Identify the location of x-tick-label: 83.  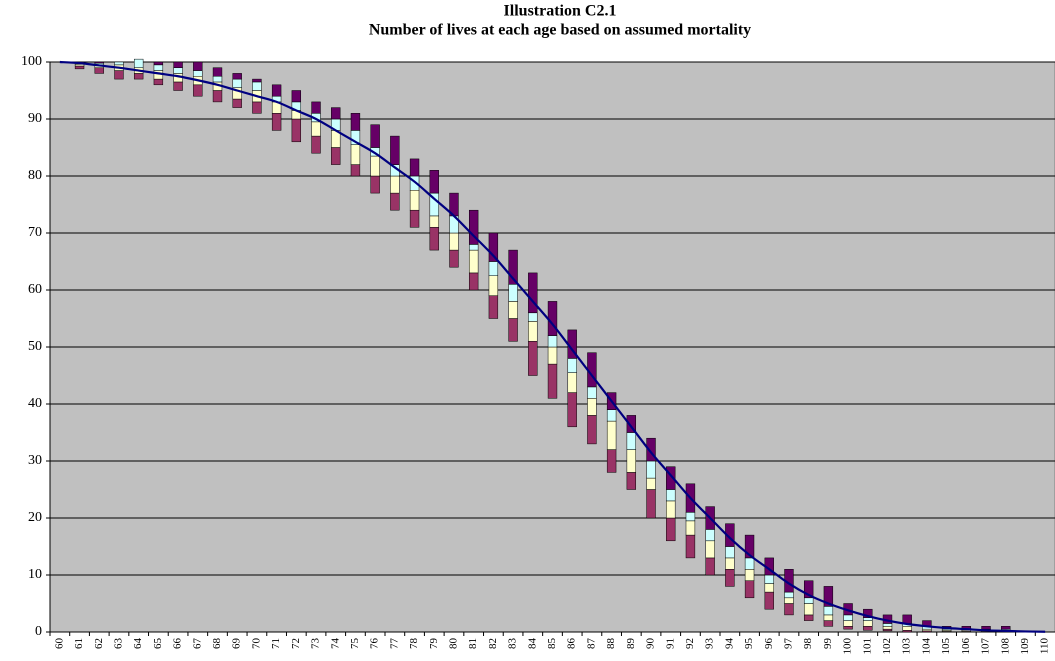
(513, 644).